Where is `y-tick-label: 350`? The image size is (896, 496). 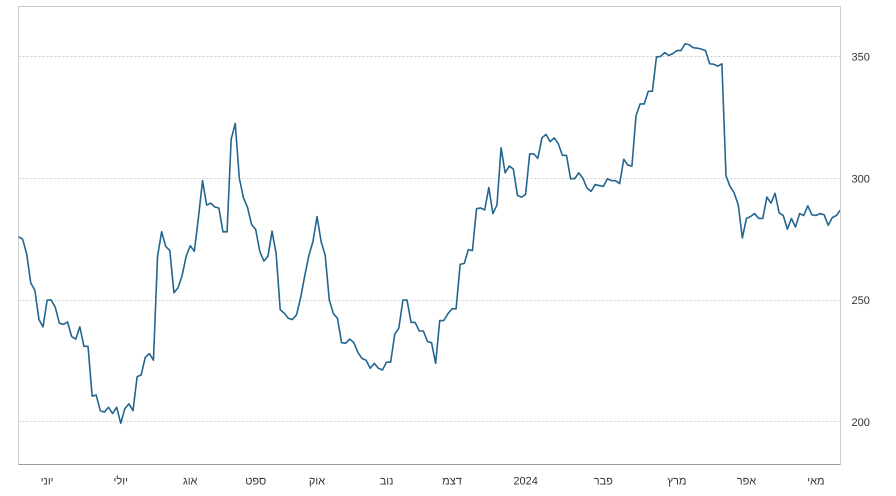 y-tick-label: 350 is located at coordinates (861, 57).